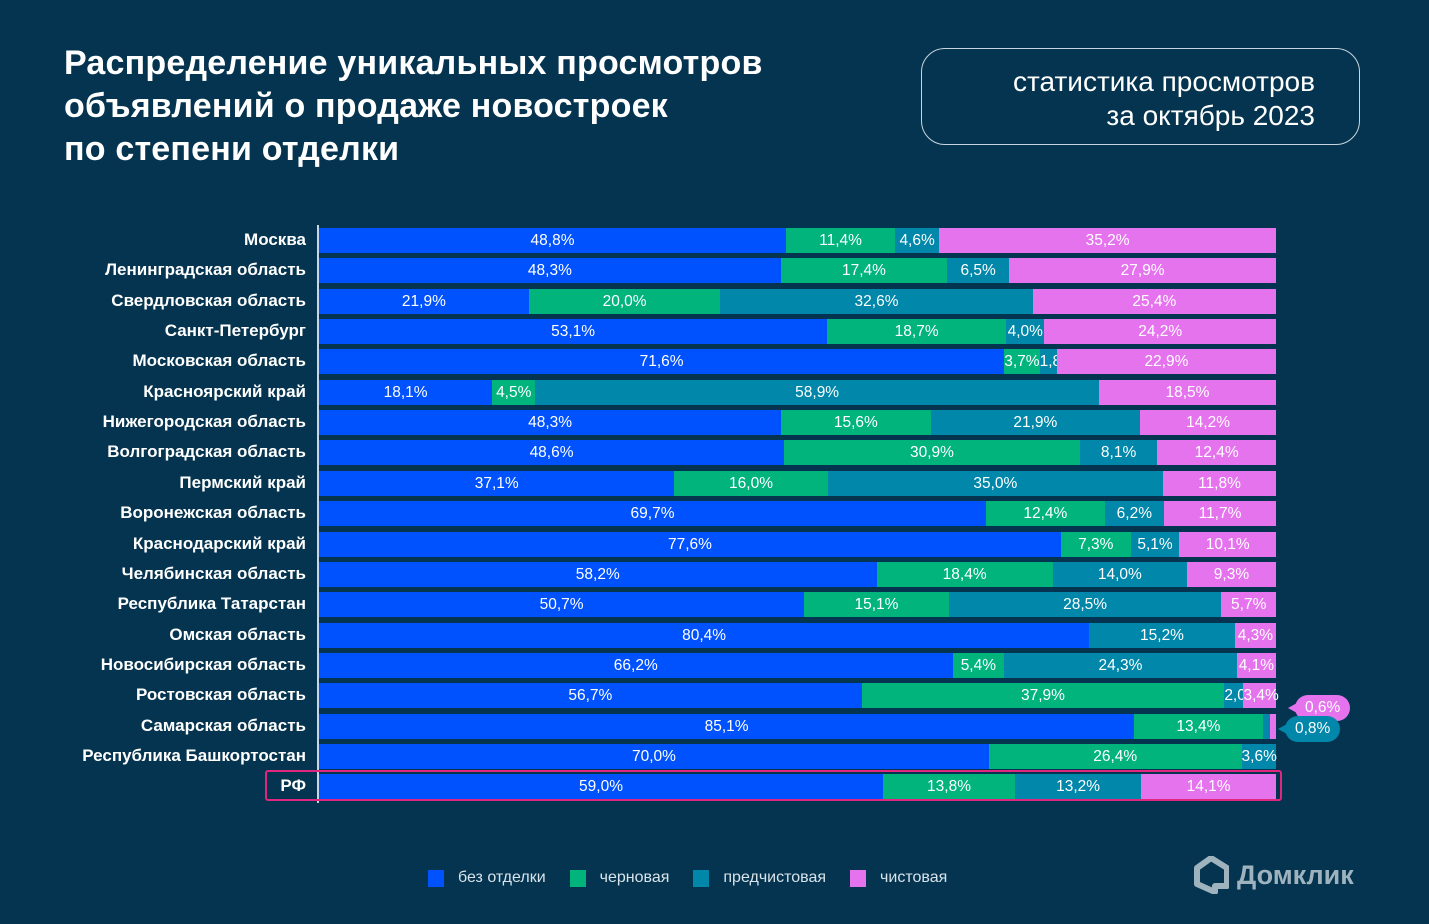 This screenshot has height=924, width=1429. I want to click on bar-segment-predchistovaya: 5,1%, so click(1155, 544).